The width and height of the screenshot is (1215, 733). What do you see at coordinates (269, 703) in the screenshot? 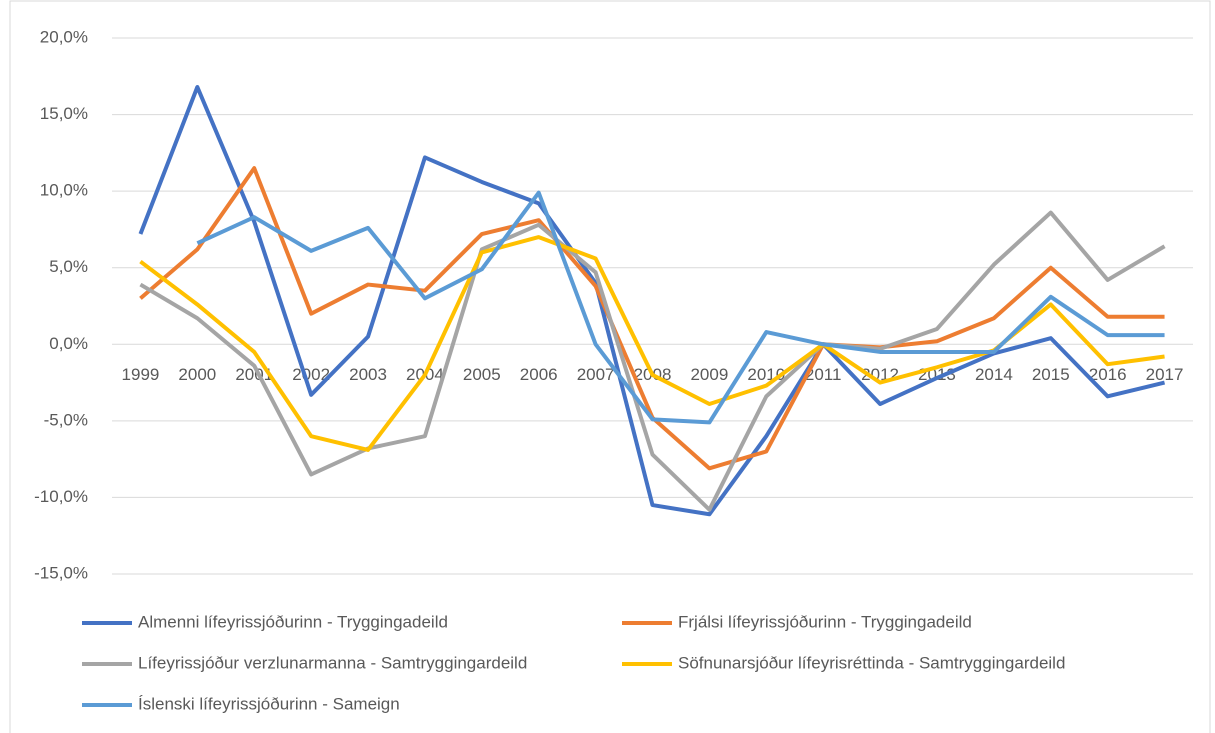
I see `legend-label: Íslenski lífeyrissjóðurinn - Sameign` at bounding box center [269, 703].